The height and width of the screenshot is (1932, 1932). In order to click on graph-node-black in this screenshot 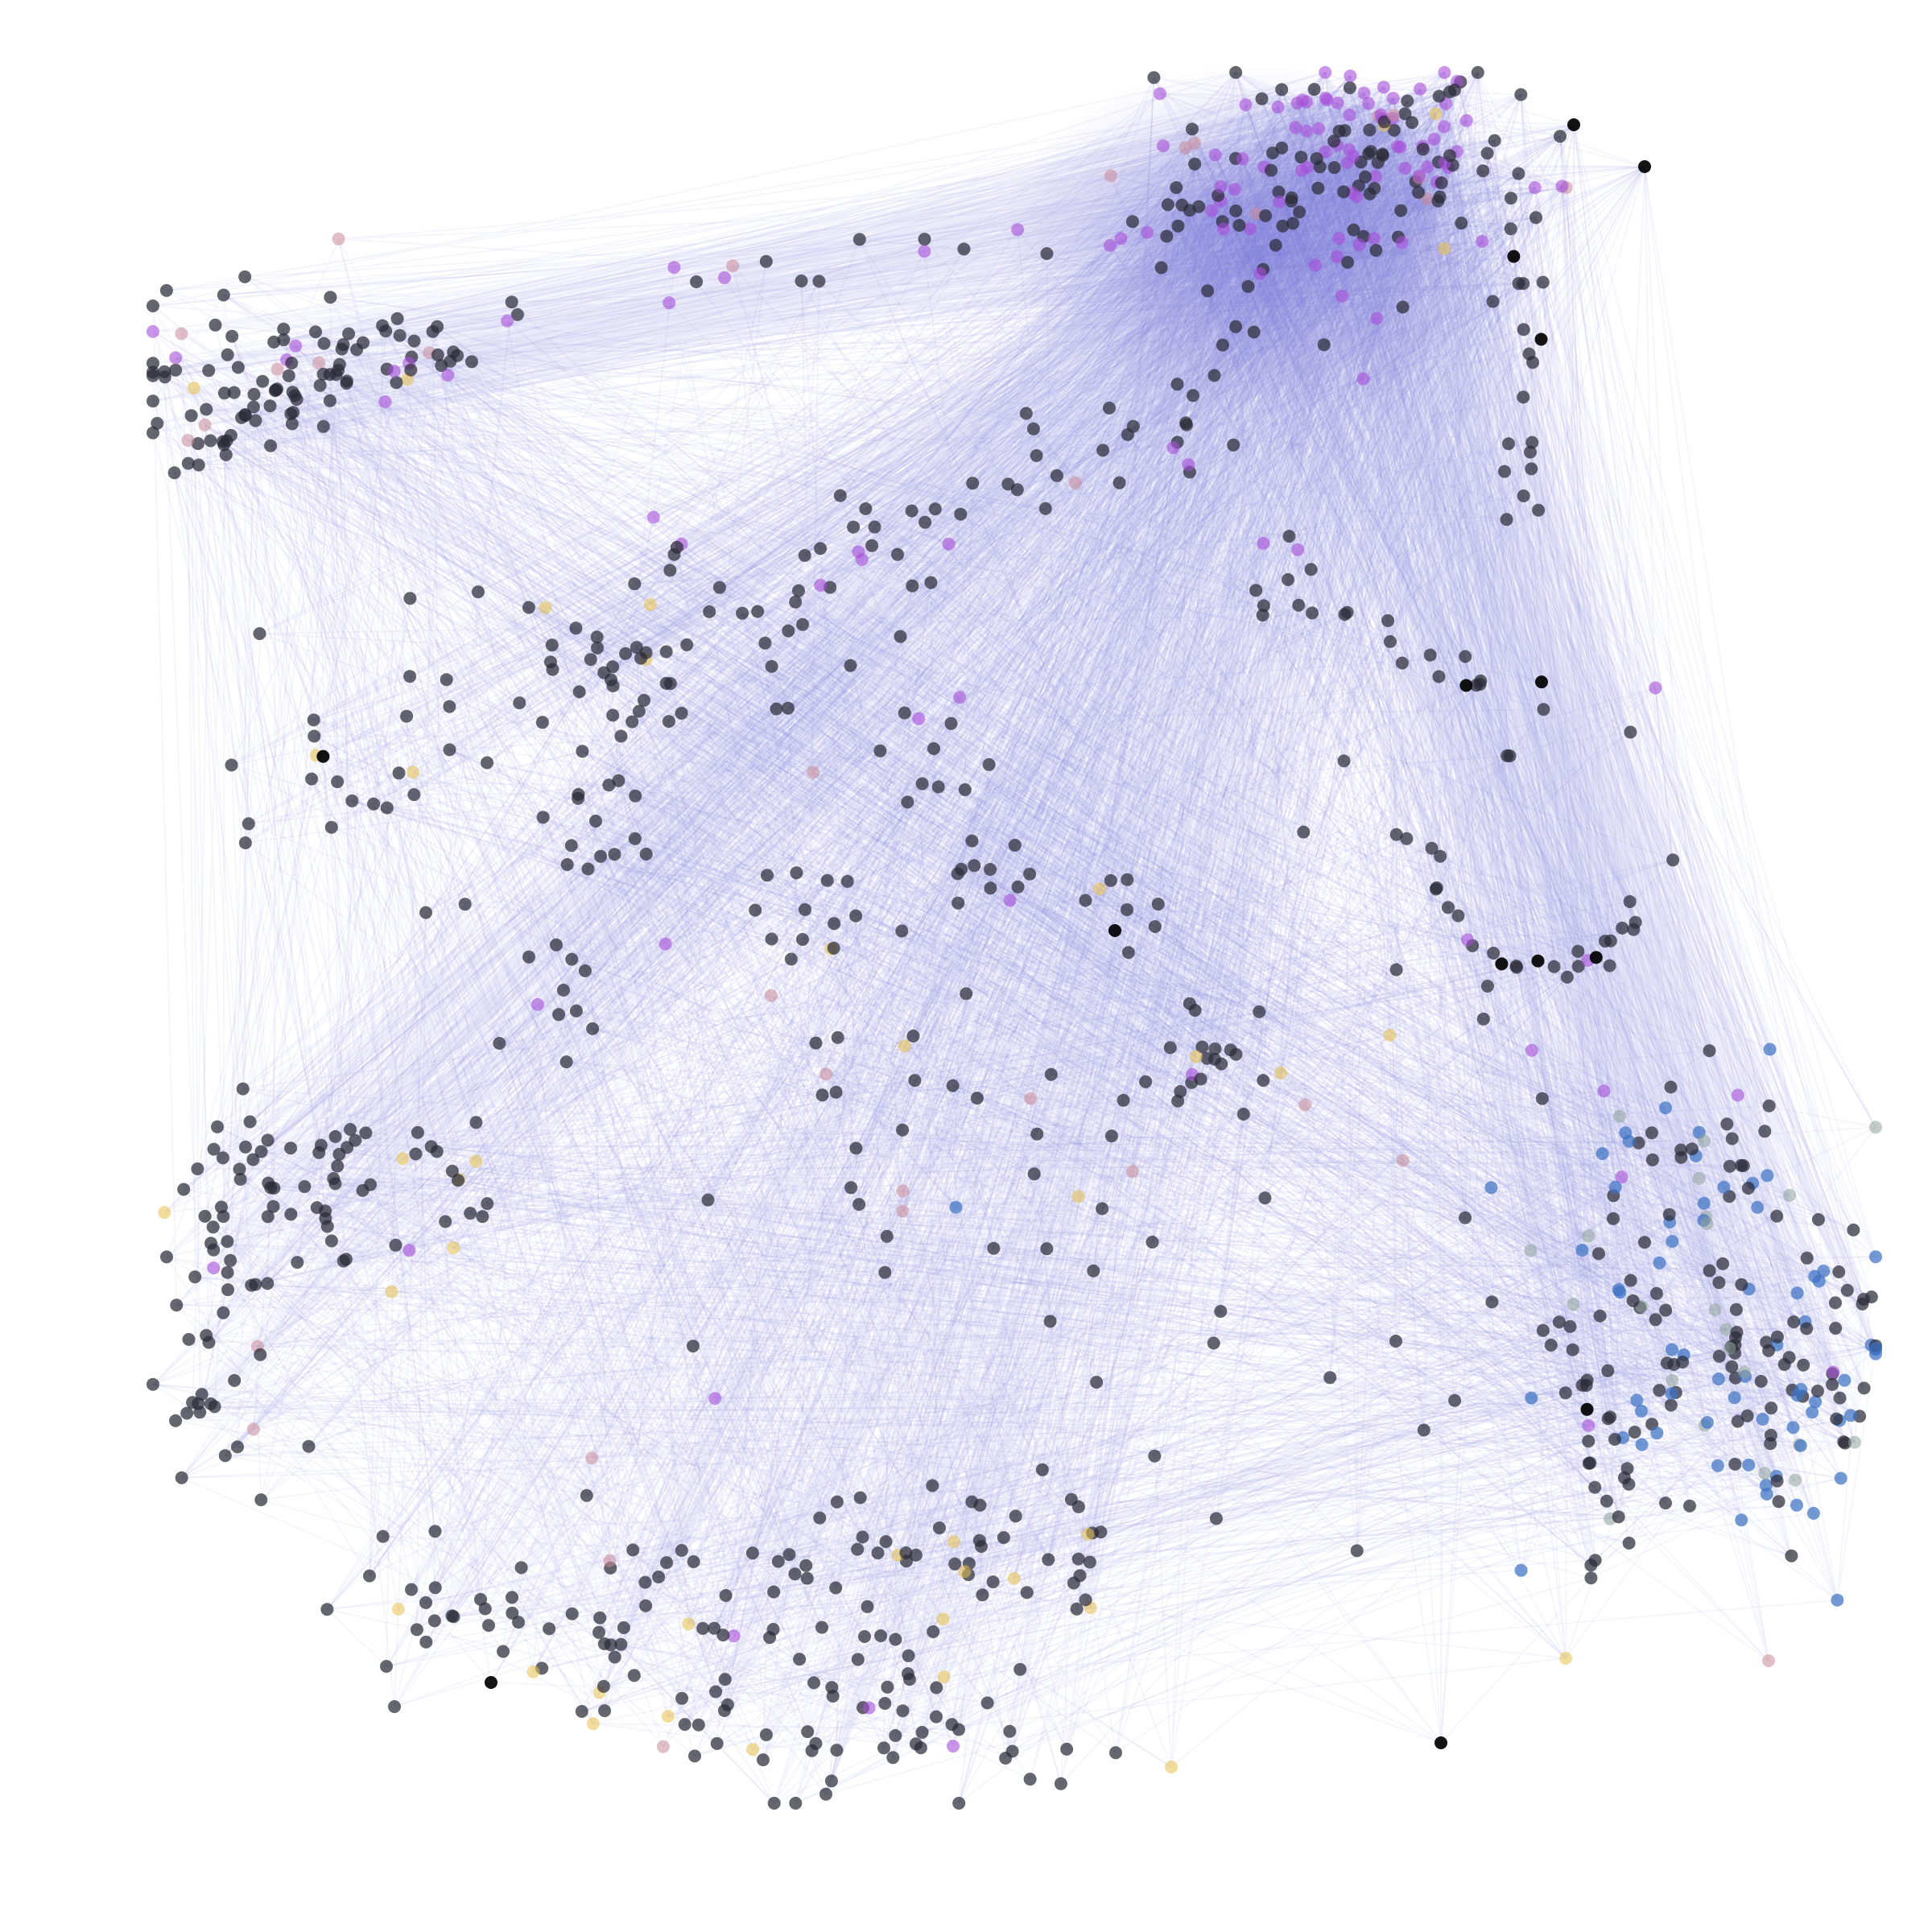, I will do `click(1538, 961)`.